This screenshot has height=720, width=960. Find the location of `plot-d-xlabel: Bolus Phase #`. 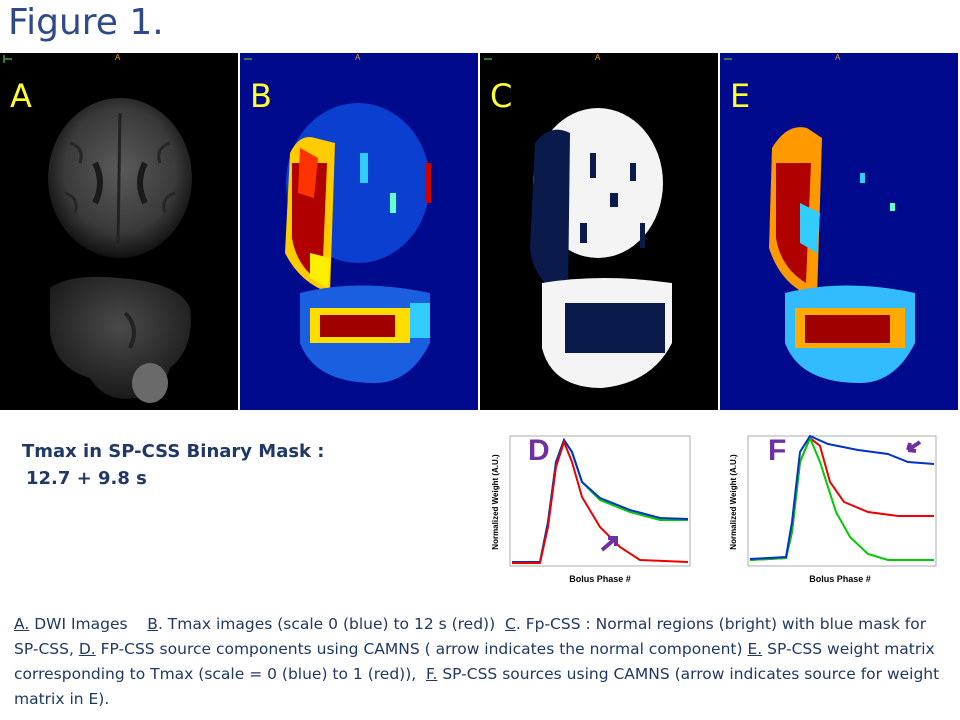

plot-d-xlabel: Bolus Phase # is located at coordinates (600, 579).